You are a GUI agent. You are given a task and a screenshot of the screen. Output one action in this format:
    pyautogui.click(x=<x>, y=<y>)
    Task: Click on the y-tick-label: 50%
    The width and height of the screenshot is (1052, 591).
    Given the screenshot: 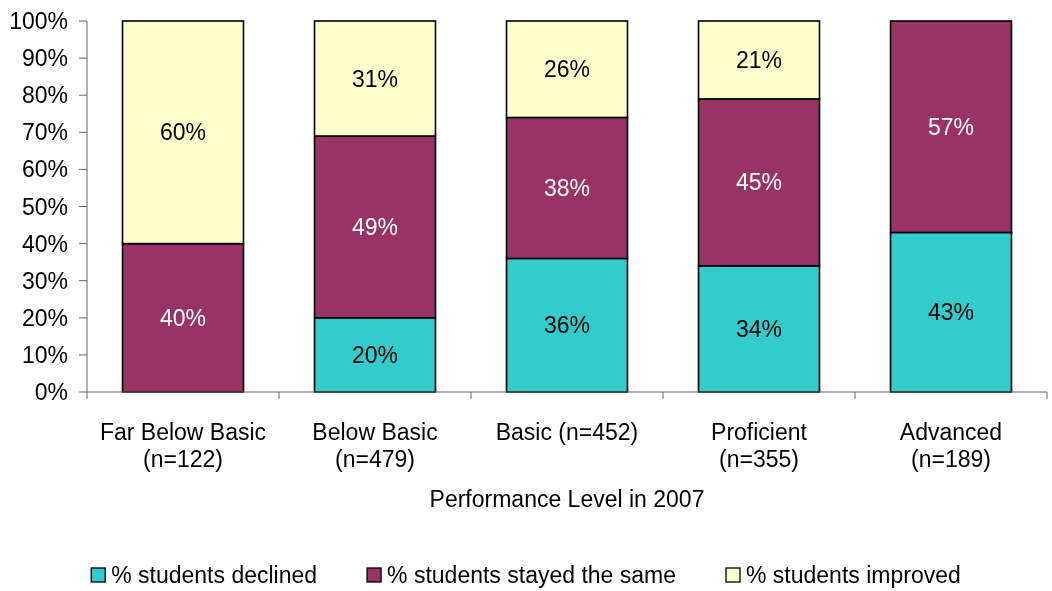 What is the action you would take?
    pyautogui.click(x=44, y=206)
    